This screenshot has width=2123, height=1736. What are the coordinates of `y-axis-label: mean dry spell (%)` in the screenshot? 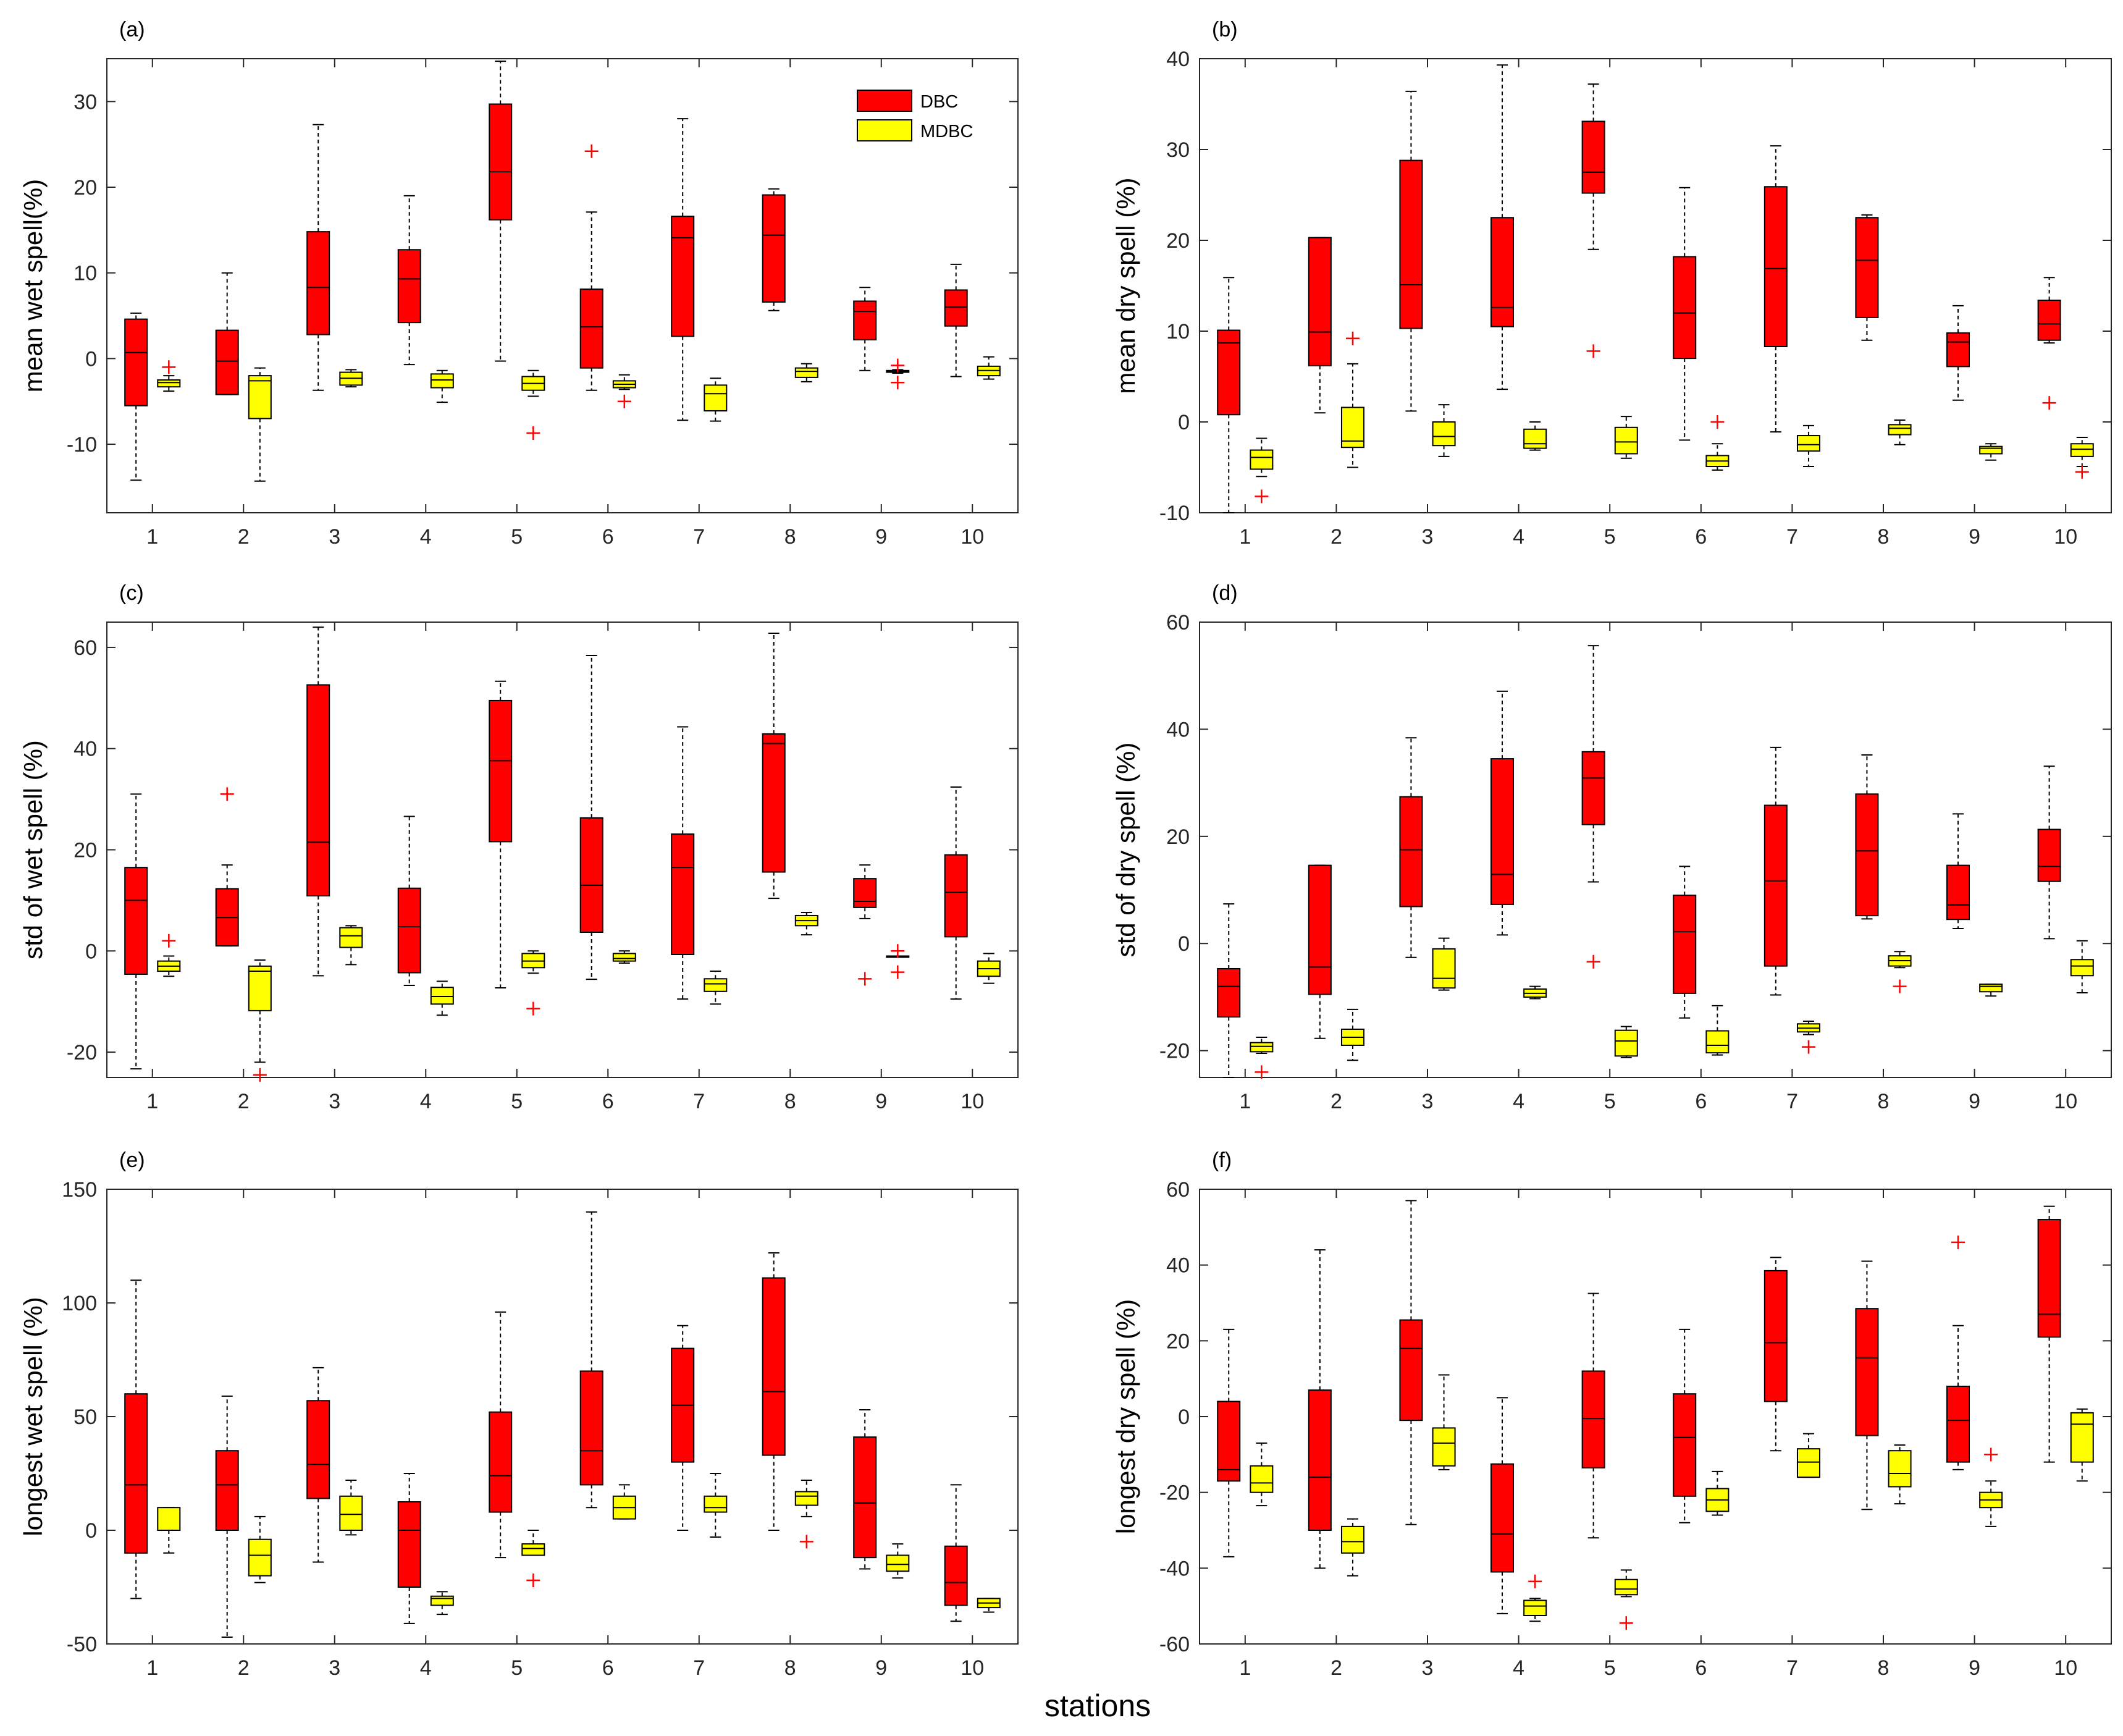 It's located at (1125, 285).